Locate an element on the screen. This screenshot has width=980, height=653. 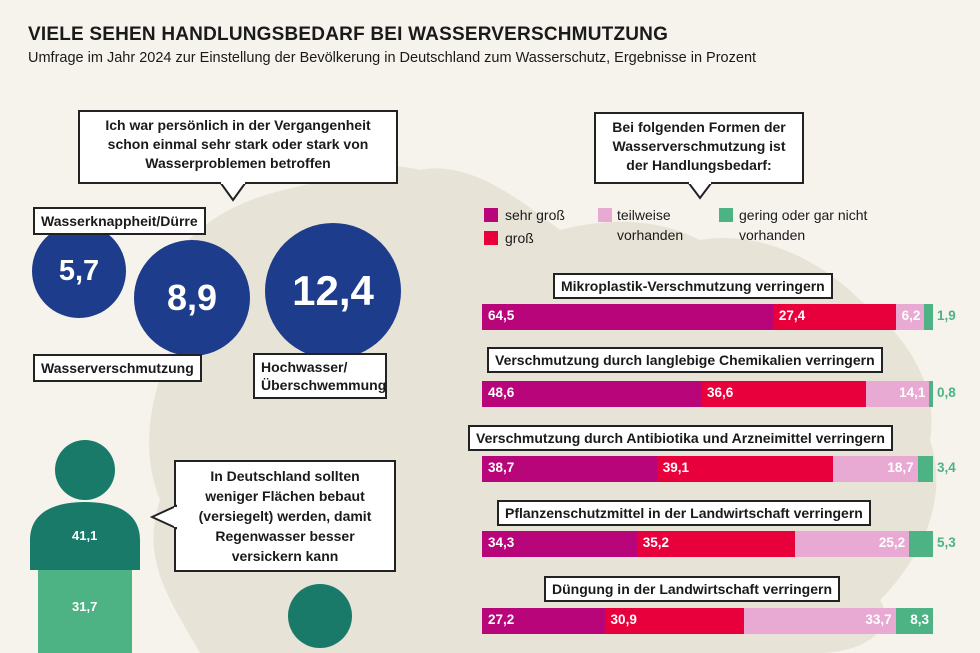
bar-row-mikroplastik: 64,5 27,4 6,2 1,9 is located at coordinates (719, 317).